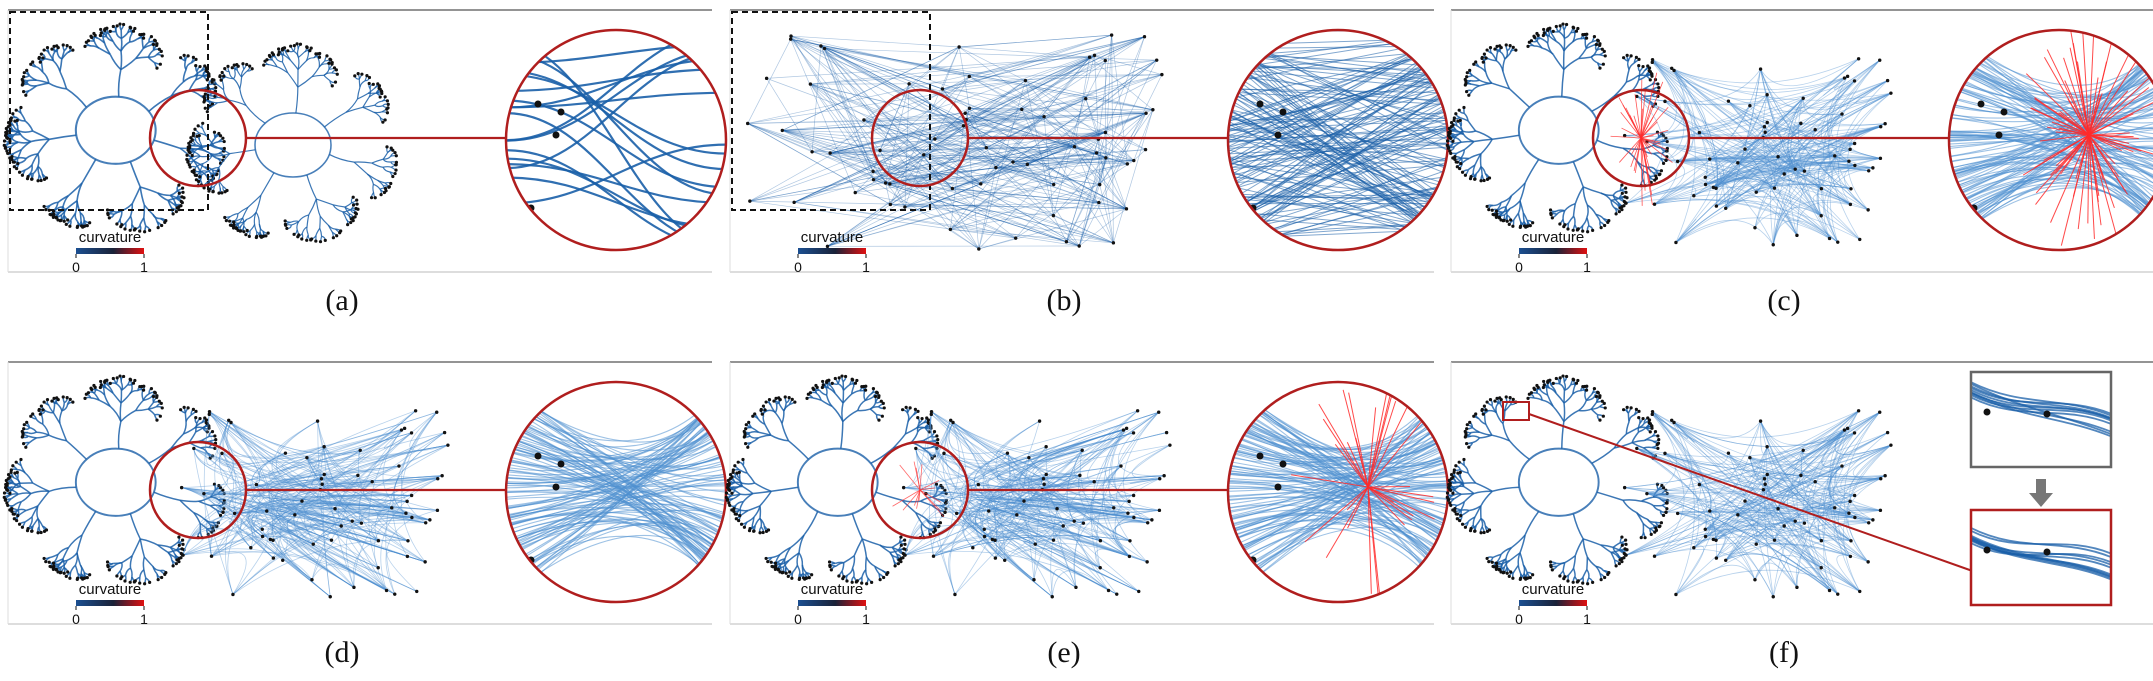  I want to click on panel-d: curvature 0 1, so click(365, 494).